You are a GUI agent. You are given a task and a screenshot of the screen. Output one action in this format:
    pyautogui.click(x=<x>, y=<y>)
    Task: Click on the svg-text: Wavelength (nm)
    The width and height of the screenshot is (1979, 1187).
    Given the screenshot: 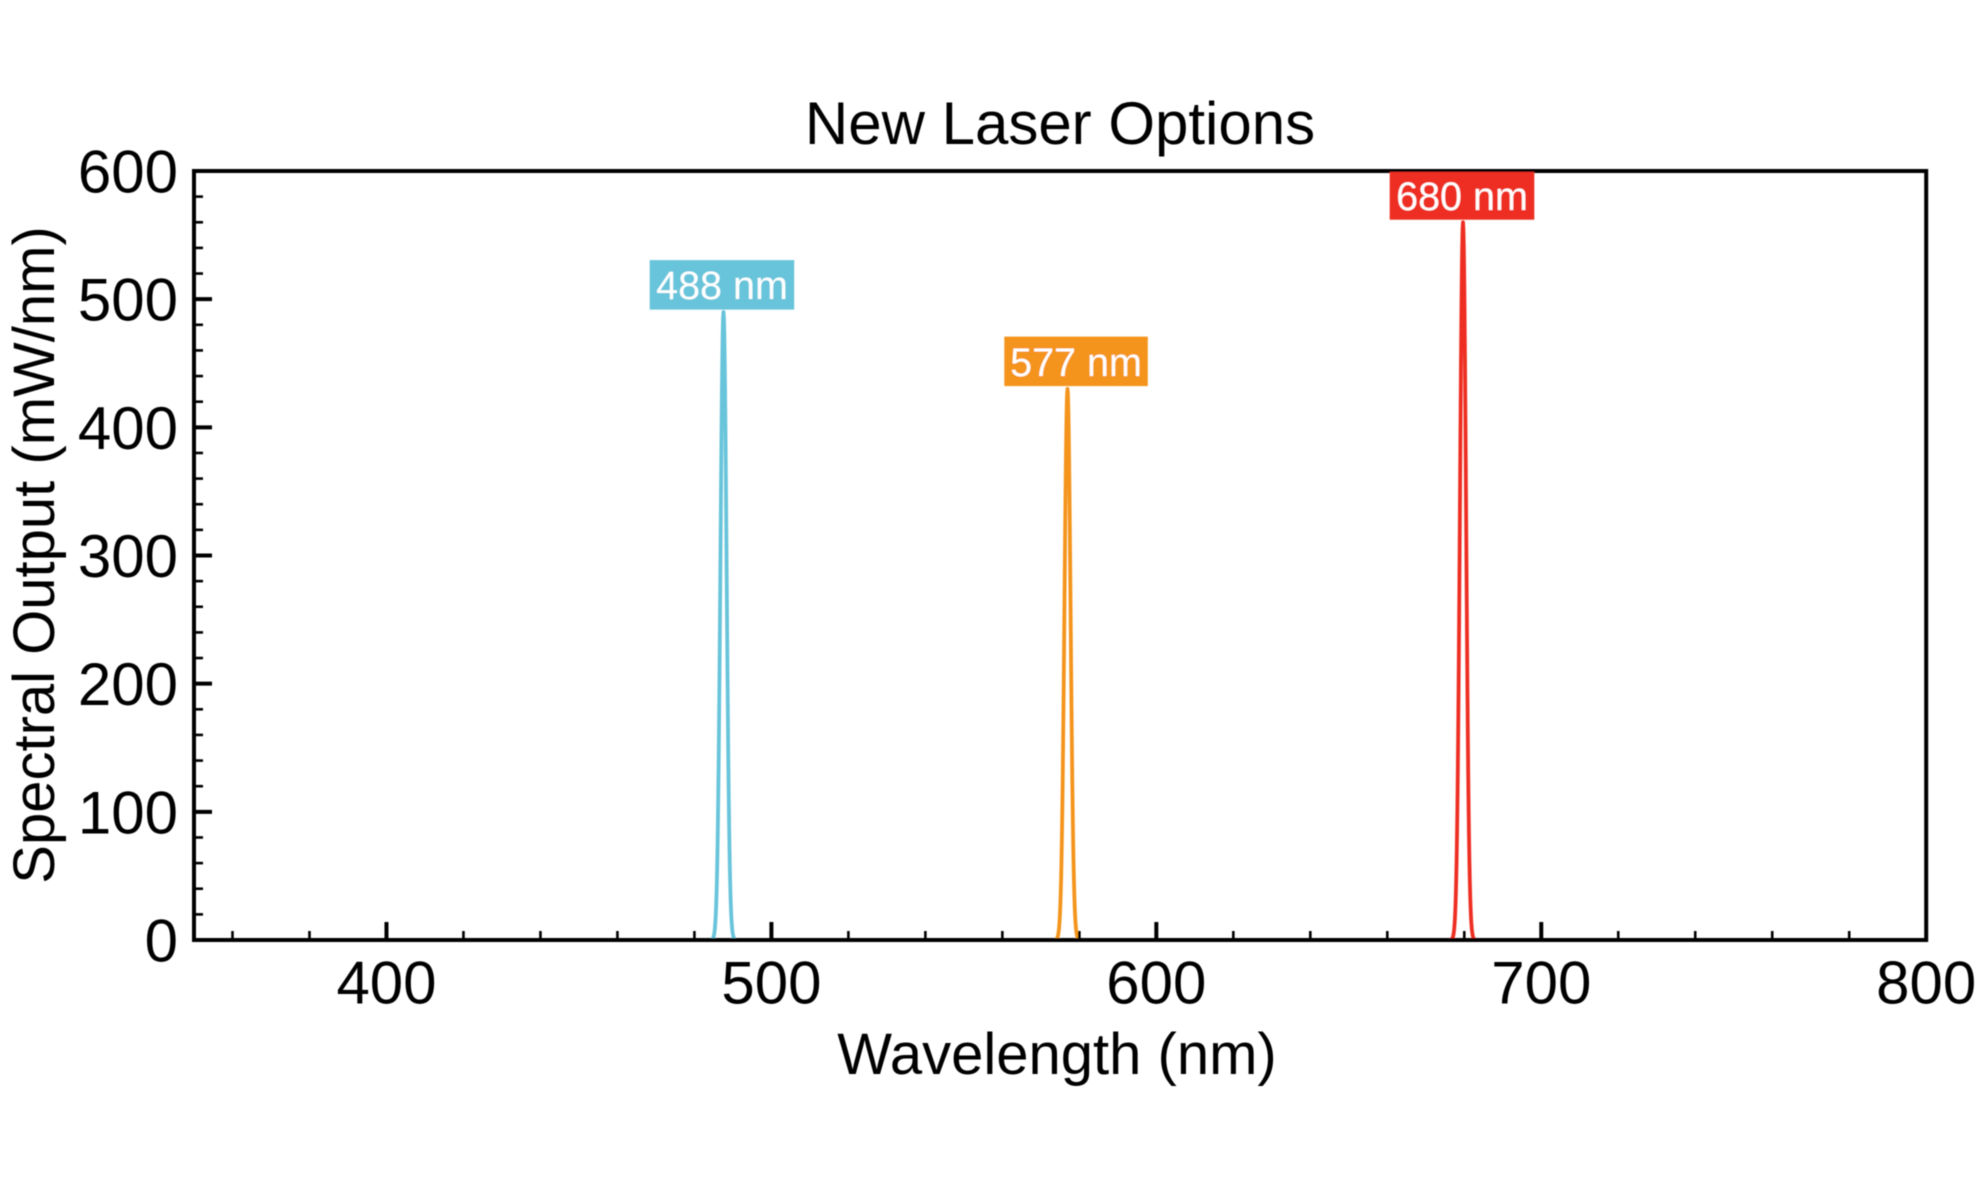 What is the action you would take?
    pyautogui.click(x=1056, y=1054)
    